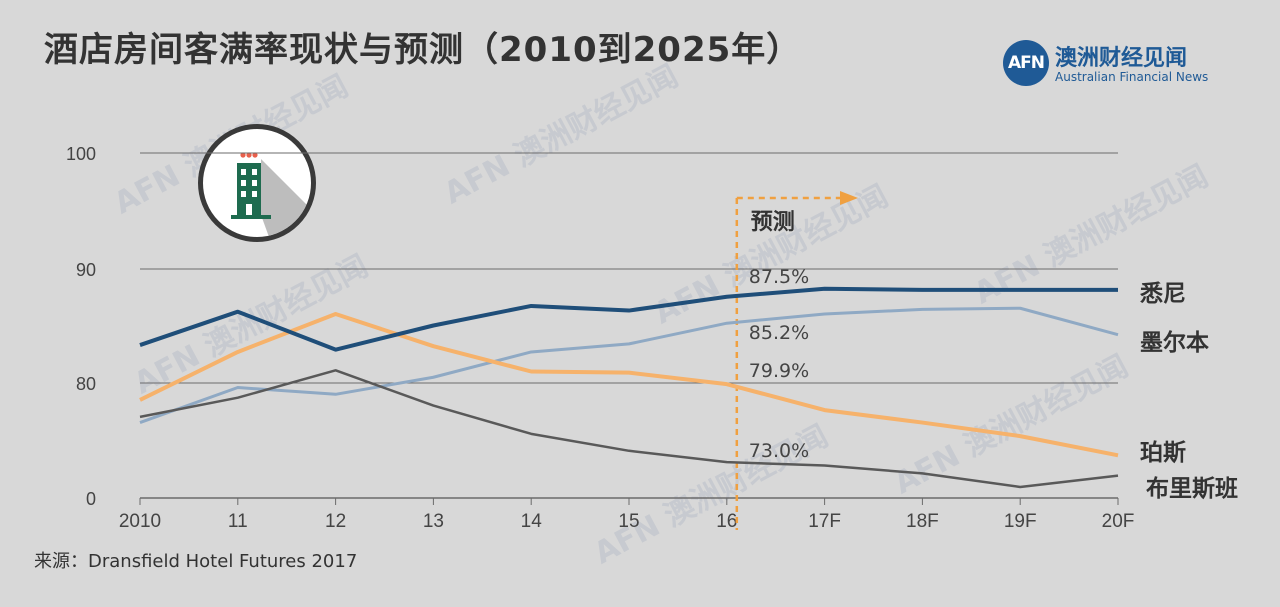 The width and height of the screenshot is (1280, 607). Describe the element at coordinates (779, 451) in the screenshot. I see `data-label: 73.0%` at that location.